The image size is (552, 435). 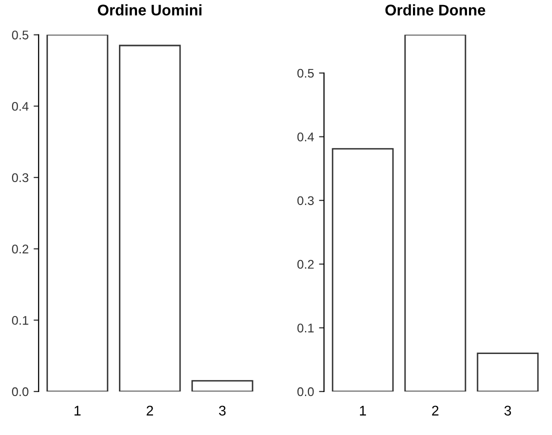 I want to click on chart-title: Ordine Donne, so click(x=435, y=10).